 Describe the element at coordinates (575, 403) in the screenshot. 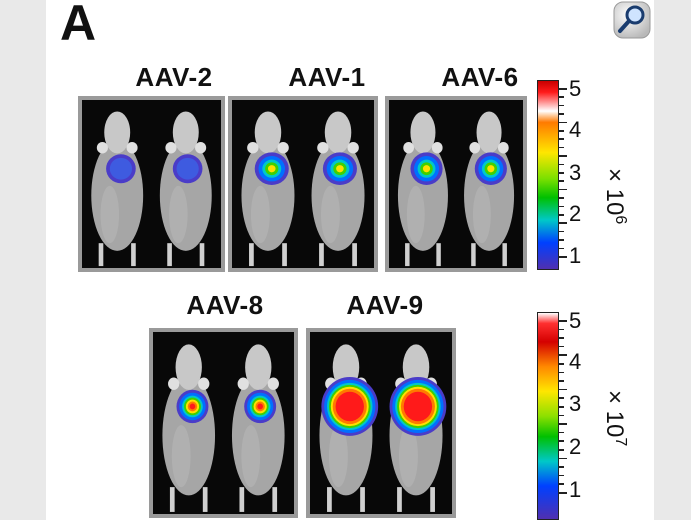

I see `colorbar-bottom-tick-3: 3` at that location.